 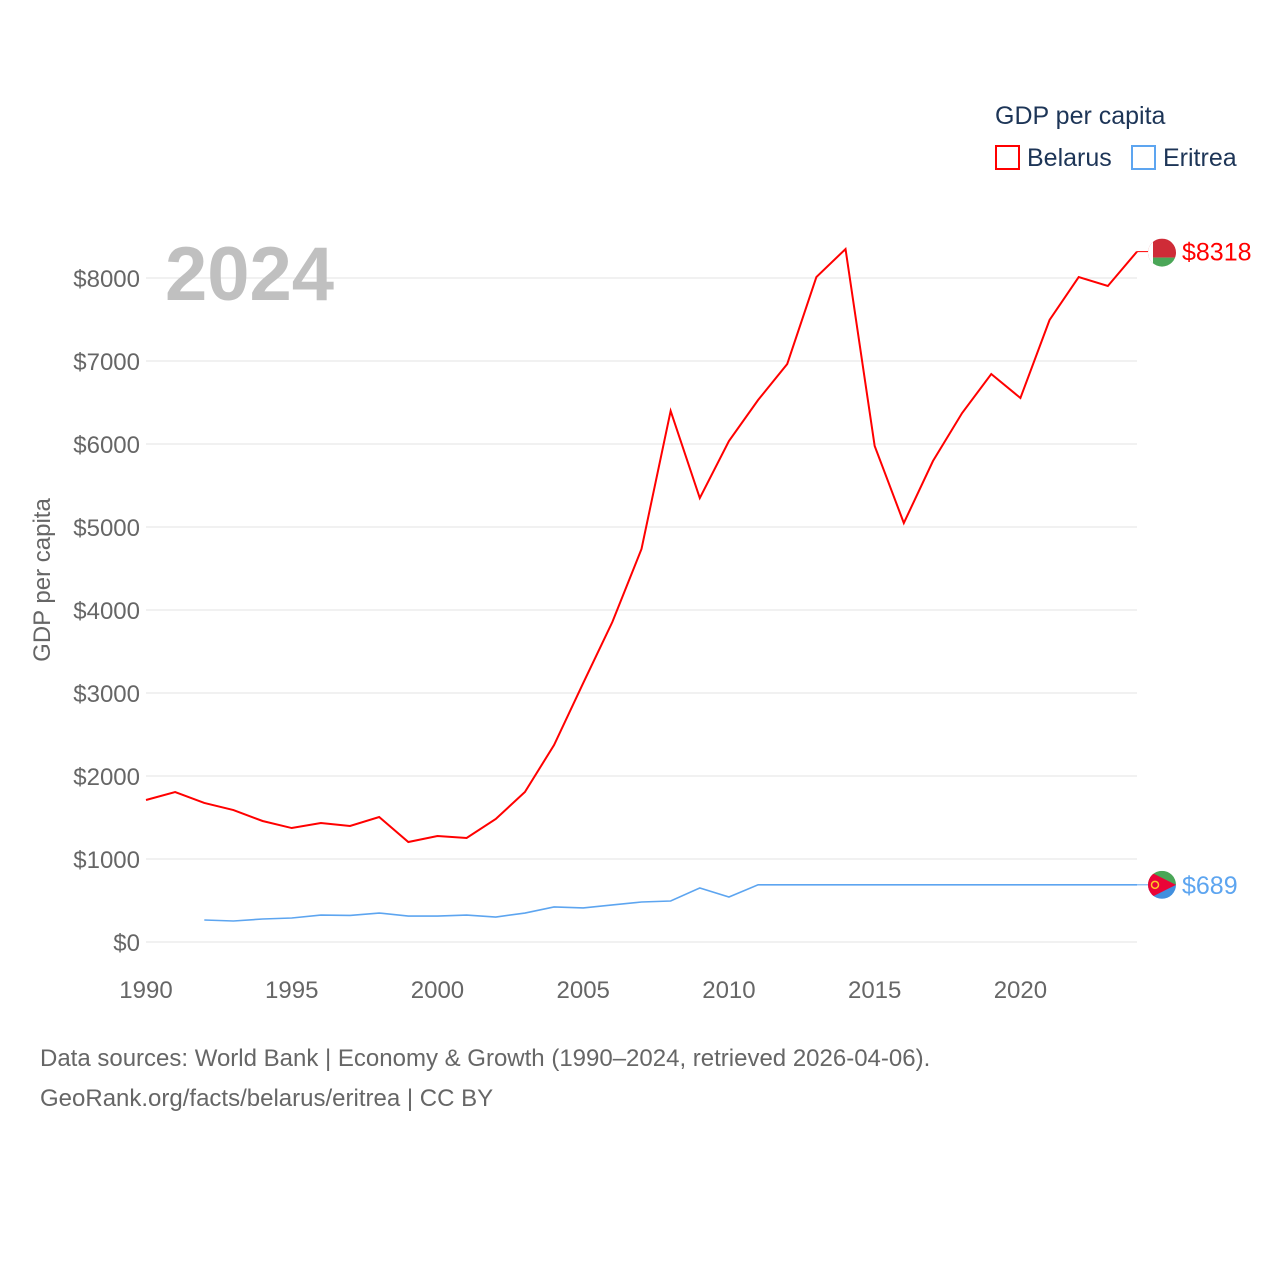 What do you see at coordinates (874, 990) in the screenshot?
I see `x-tick-label: 2015` at bounding box center [874, 990].